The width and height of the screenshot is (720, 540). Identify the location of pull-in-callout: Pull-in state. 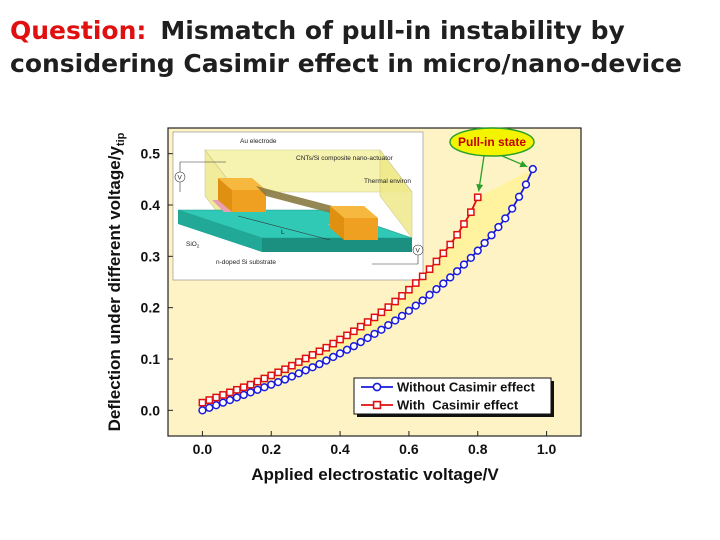
(492, 159).